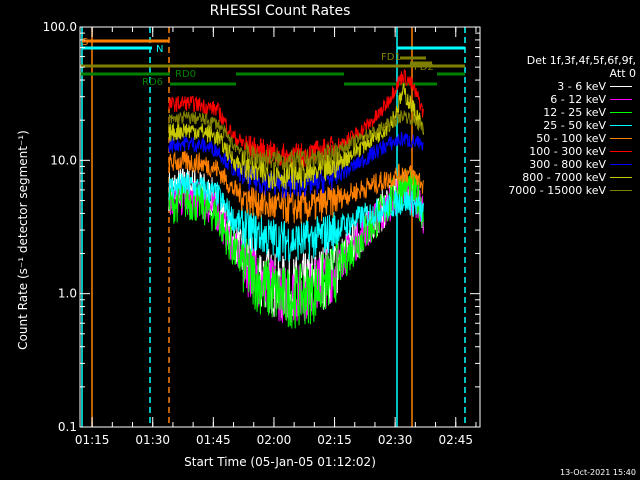 Image resolution: width=640 pixels, height=480 pixels. Describe the element at coordinates (455, 440) in the screenshot. I see `x-tick-label: 02:45` at that location.